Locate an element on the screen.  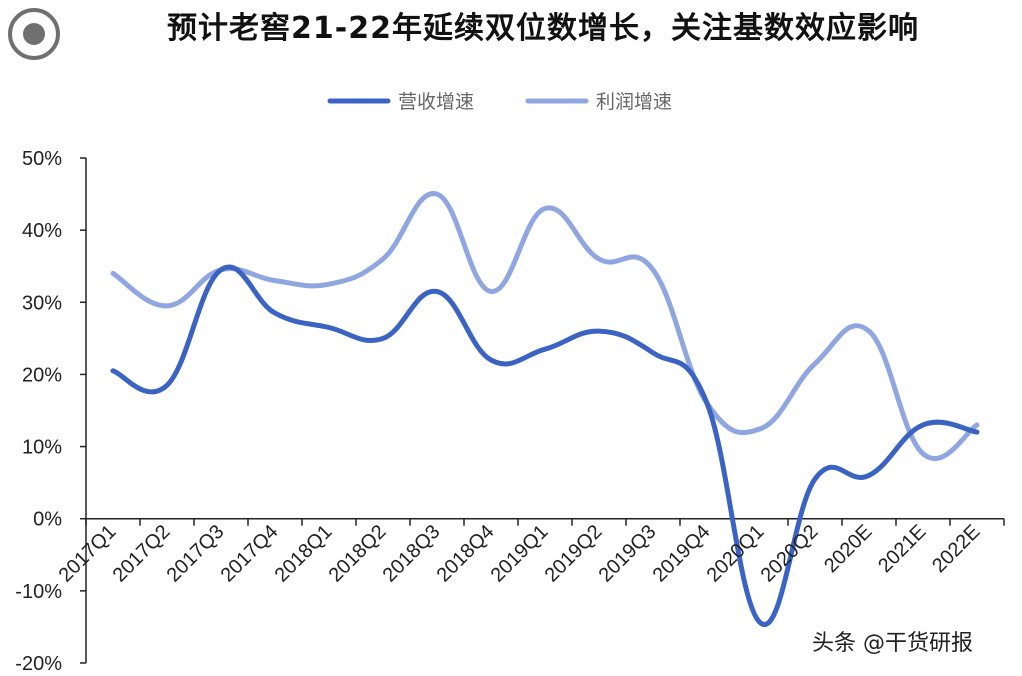
x-tick-label: 2018Q1 is located at coordinates (304, 554).